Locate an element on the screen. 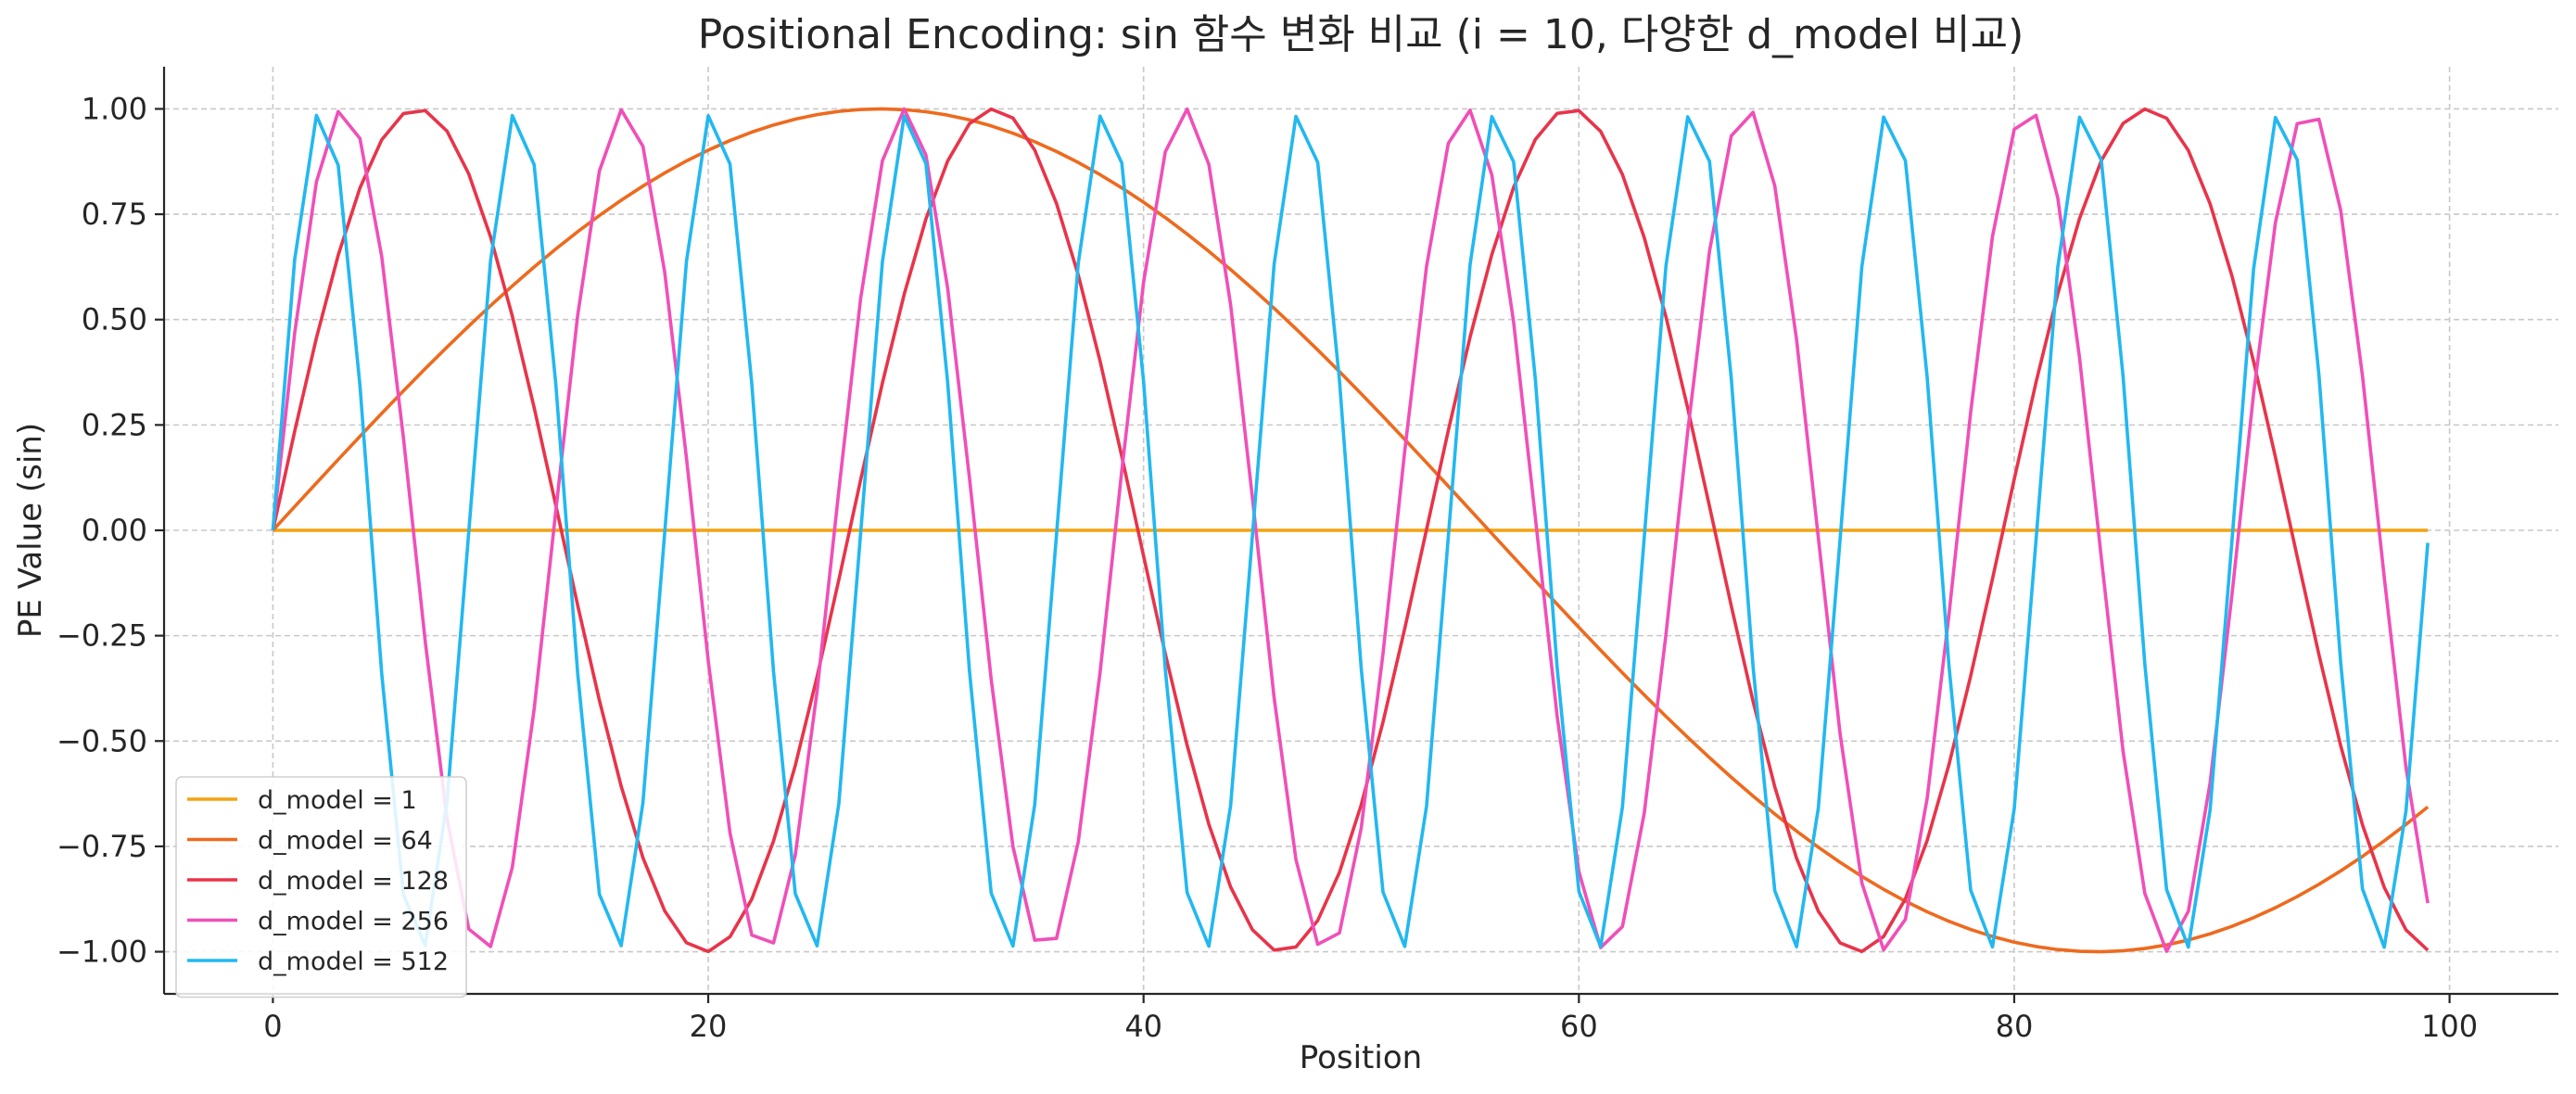 The height and width of the screenshot is (1094, 2576). y-tick-label: 0.75 is located at coordinates (114, 214).